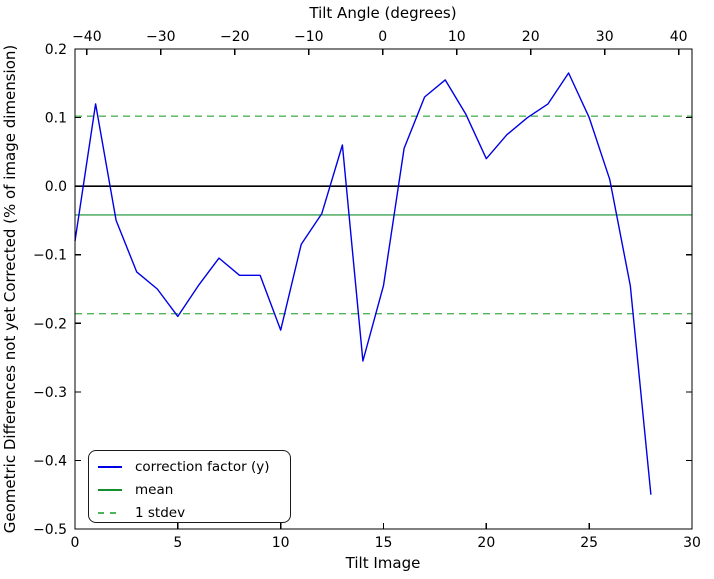  Describe the element at coordinates (154, 489) in the screenshot. I see `legend-label: mean` at that location.